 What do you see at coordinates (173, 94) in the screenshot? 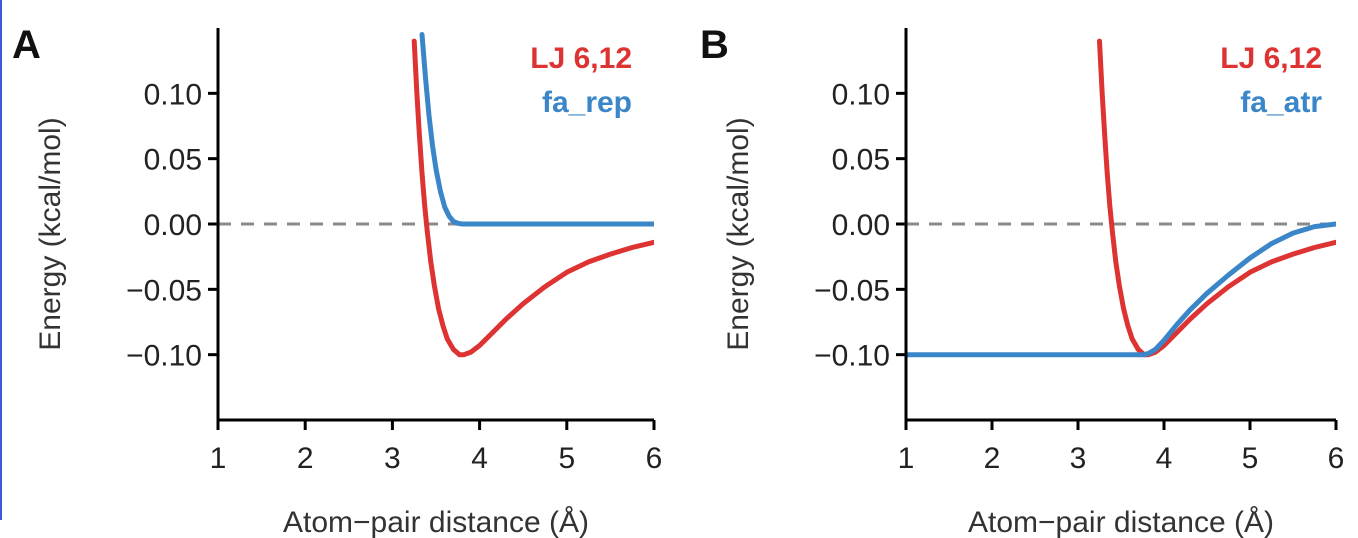
I see `panel-a-y-tick-label: 0.10` at bounding box center [173, 94].